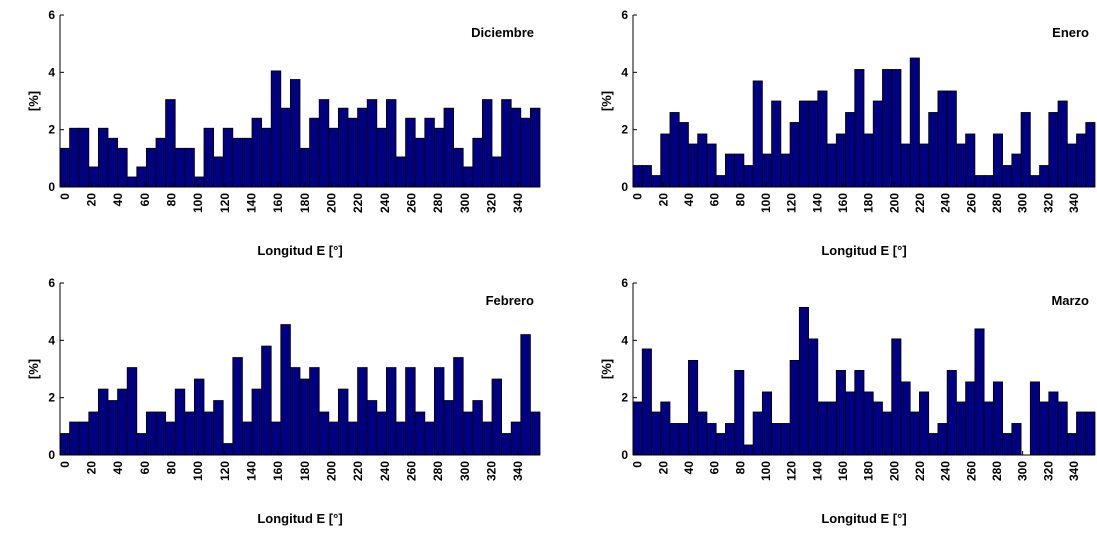  I want to click on y-tick-label: 6, so click(51, 283).